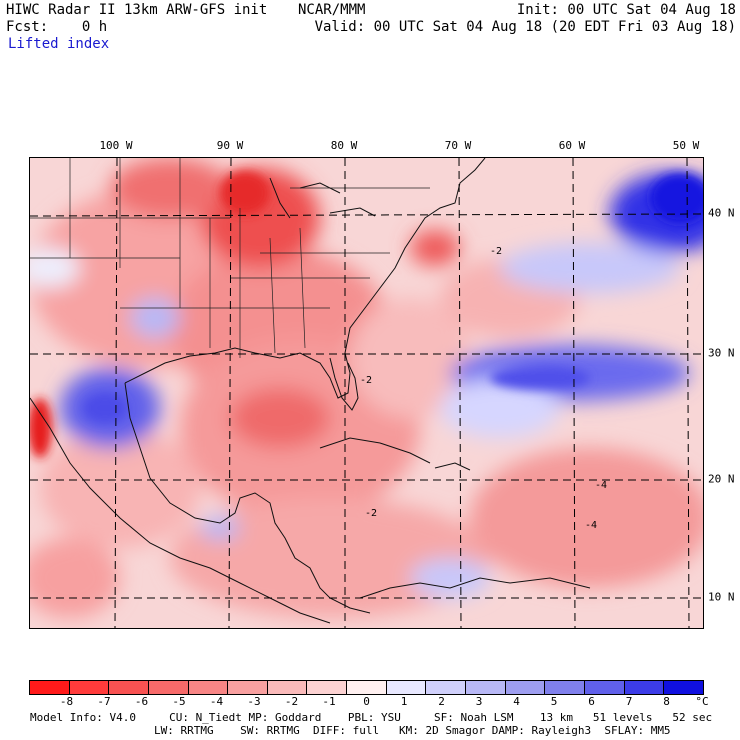 The image size is (740, 740). I want to click on state-border, so click(230, 258).